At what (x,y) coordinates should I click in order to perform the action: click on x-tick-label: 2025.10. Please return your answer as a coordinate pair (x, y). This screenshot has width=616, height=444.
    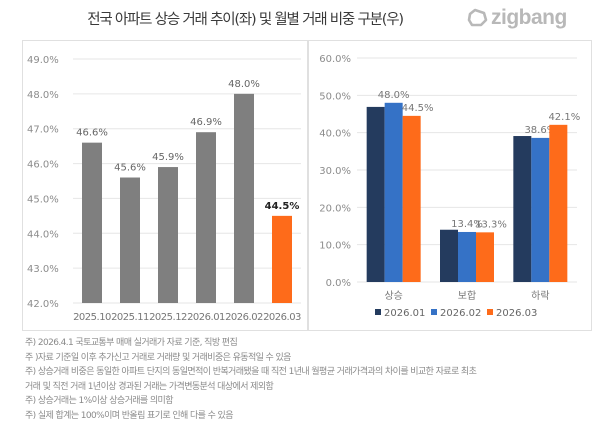
    Looking at the image, I should click on (92, 317).